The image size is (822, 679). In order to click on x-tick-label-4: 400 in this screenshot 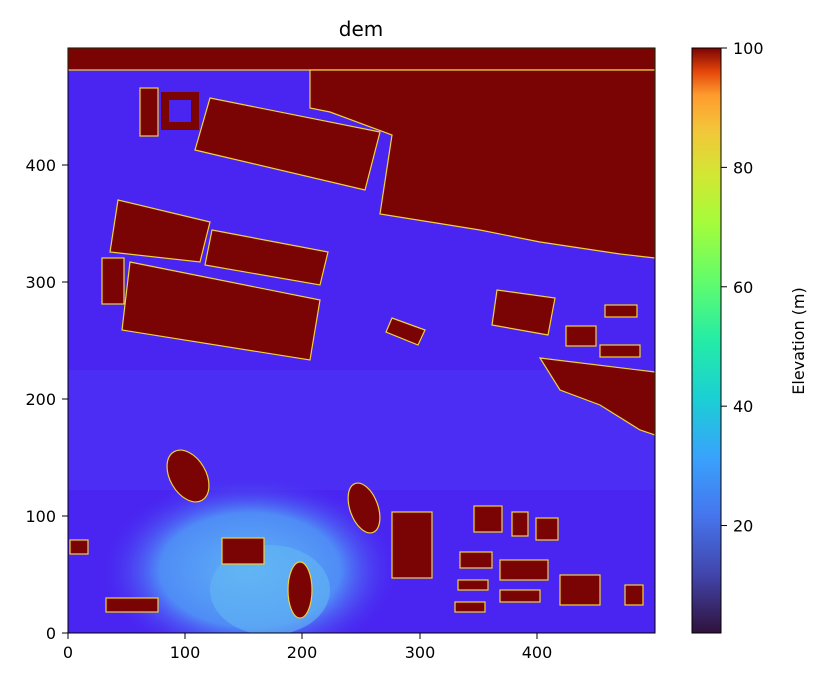, I will do `click(537, 652)`.